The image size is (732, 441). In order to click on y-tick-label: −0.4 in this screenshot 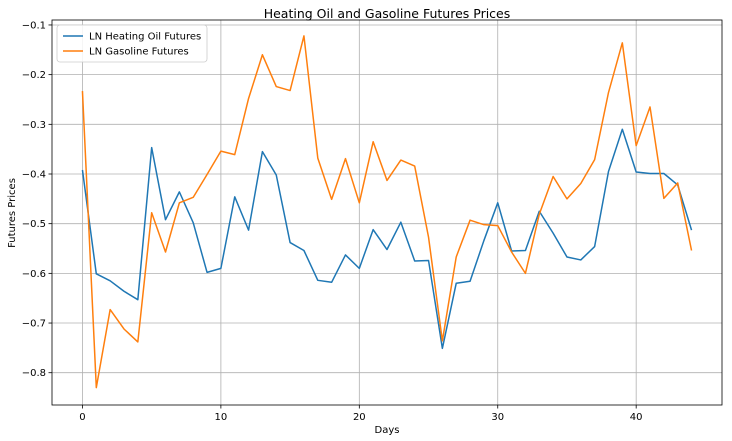, I will do `click(34, 175)`.